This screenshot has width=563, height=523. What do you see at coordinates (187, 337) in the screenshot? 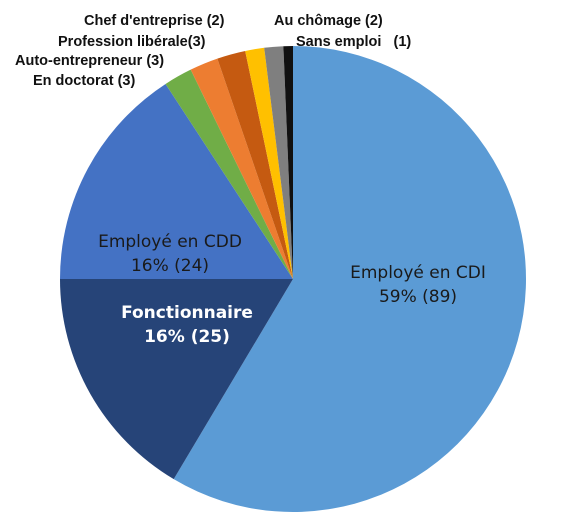
I see `slice-value-fonctionnaire: 16% (25)` at bounding box center [187, 337].